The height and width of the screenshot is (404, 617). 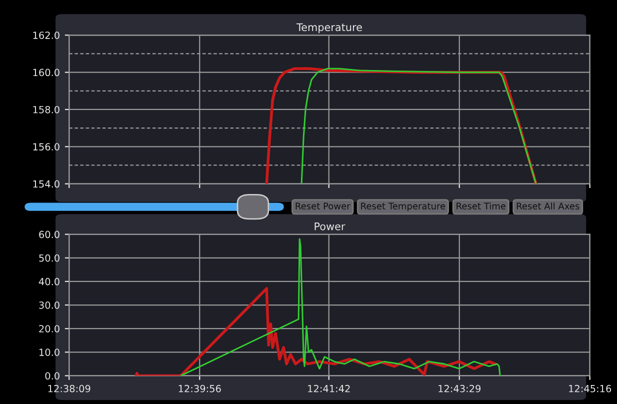 What do you see at coordinates (330, 226) in the screenshot?
I see `chart-title: Power` at bounding box center [330, 226].